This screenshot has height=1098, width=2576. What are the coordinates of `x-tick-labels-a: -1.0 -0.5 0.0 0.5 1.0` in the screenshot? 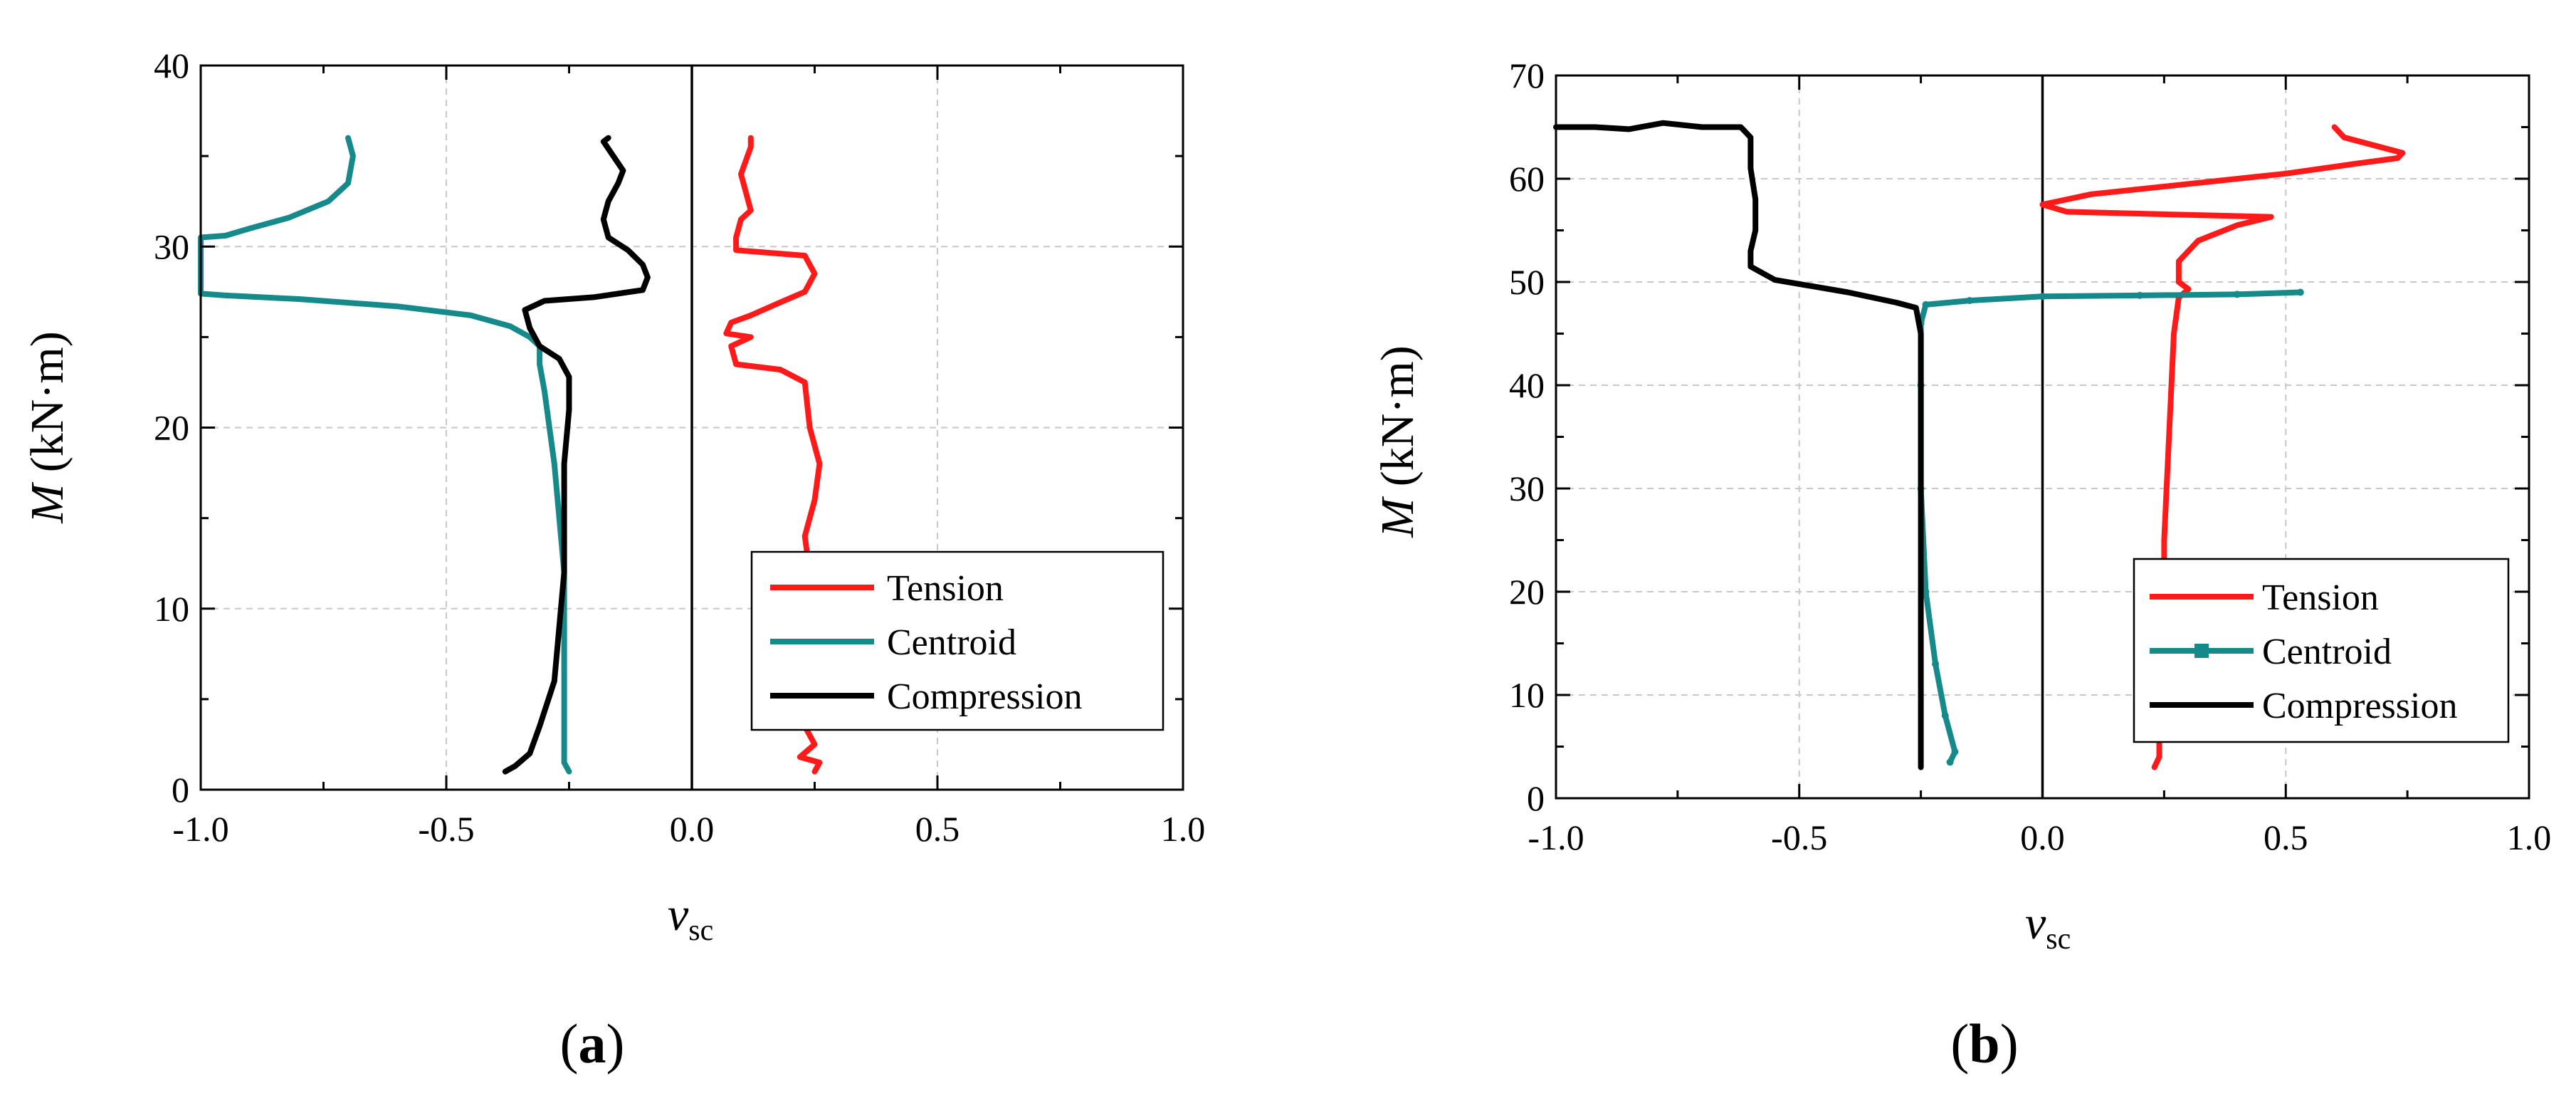 It's located at (689, 829).